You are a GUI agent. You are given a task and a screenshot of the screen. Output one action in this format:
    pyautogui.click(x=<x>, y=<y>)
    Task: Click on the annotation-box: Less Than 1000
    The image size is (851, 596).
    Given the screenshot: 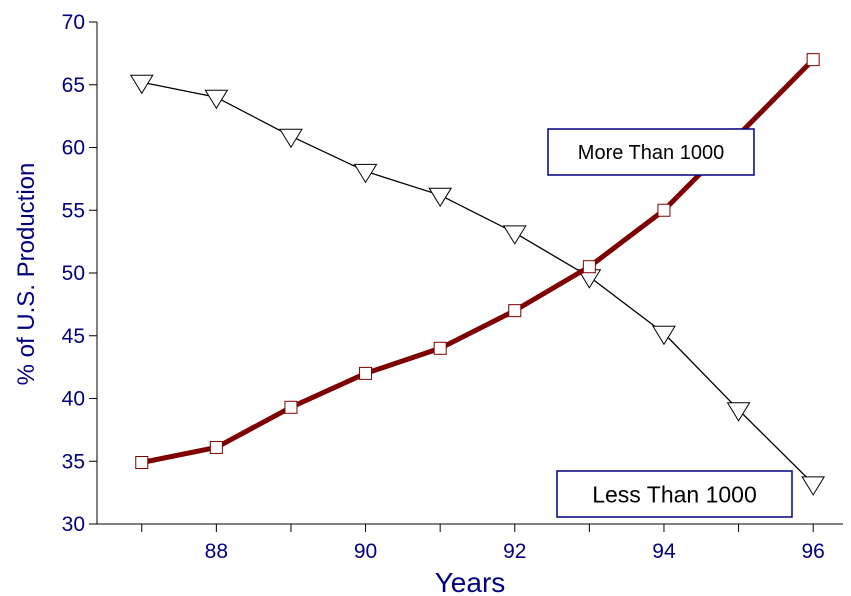 What is the action you would take?
    pyautogui.click(x=674, y=494)
    